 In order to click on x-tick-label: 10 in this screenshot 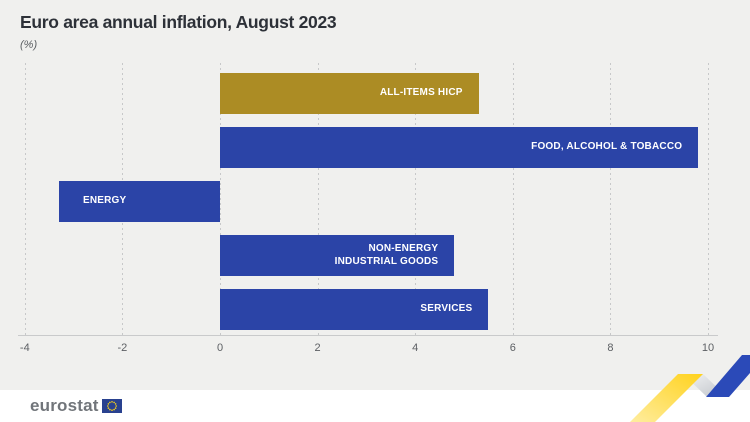, I will do `click(708, 348)`.